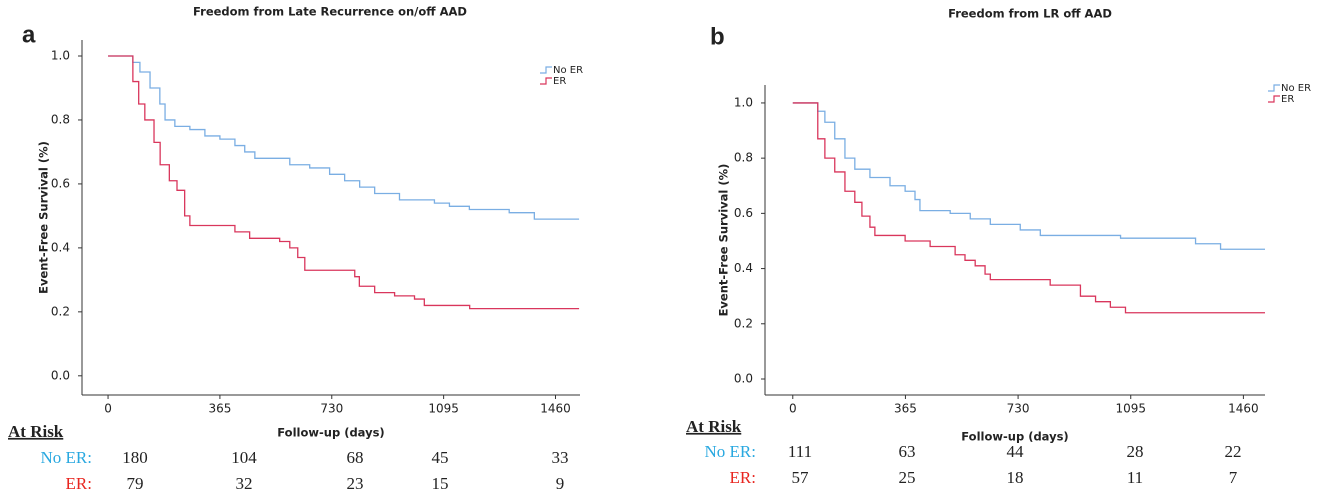  I want to click on at-risk-count: 79, so click(135, 483).